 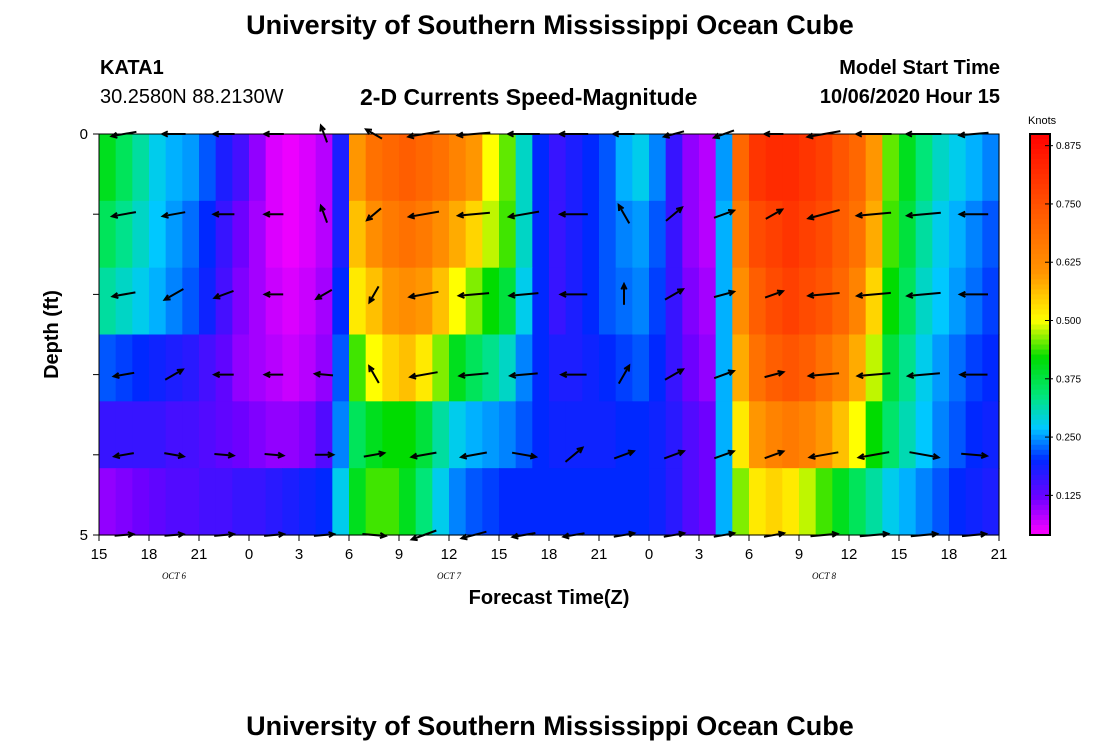 What do you see at coordinates (174, 576) in the screenshot?
I see `date-label: OCT 6` at bounding box center [174, 576].